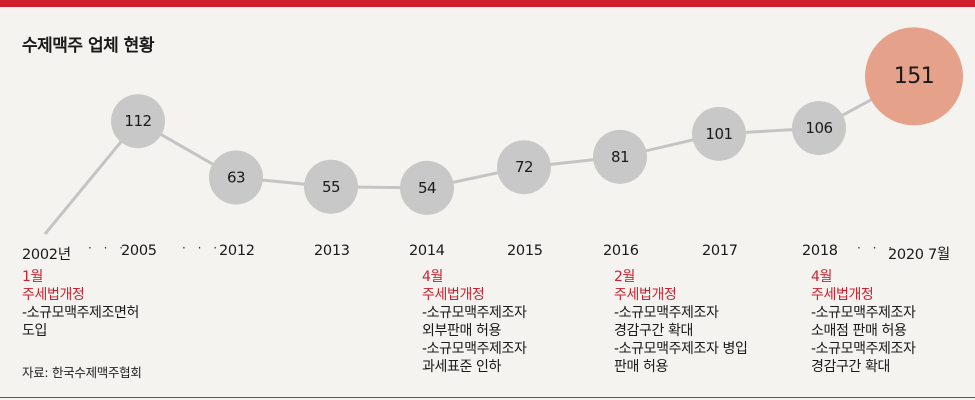 The image size is (975, 400). What do you see at coordinates (32, 277) in the screenshot?
I see `event-month: 1월` at bounding box center [32, 277].